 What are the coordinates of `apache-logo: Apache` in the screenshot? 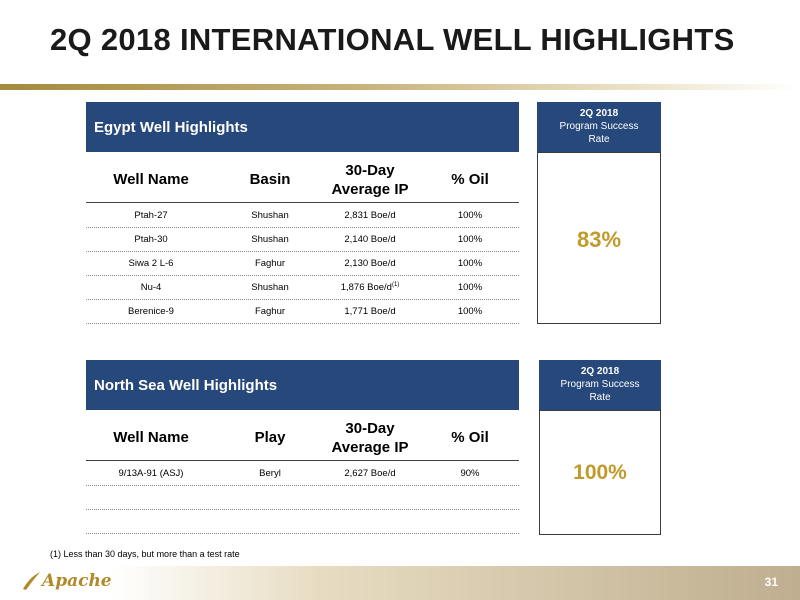 It's located at (66, 581).